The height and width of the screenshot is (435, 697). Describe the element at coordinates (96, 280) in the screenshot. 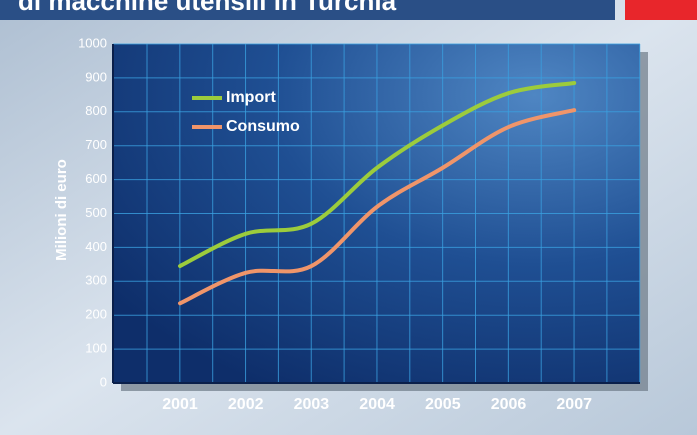

I see `y-tick-label: 300` at that location.